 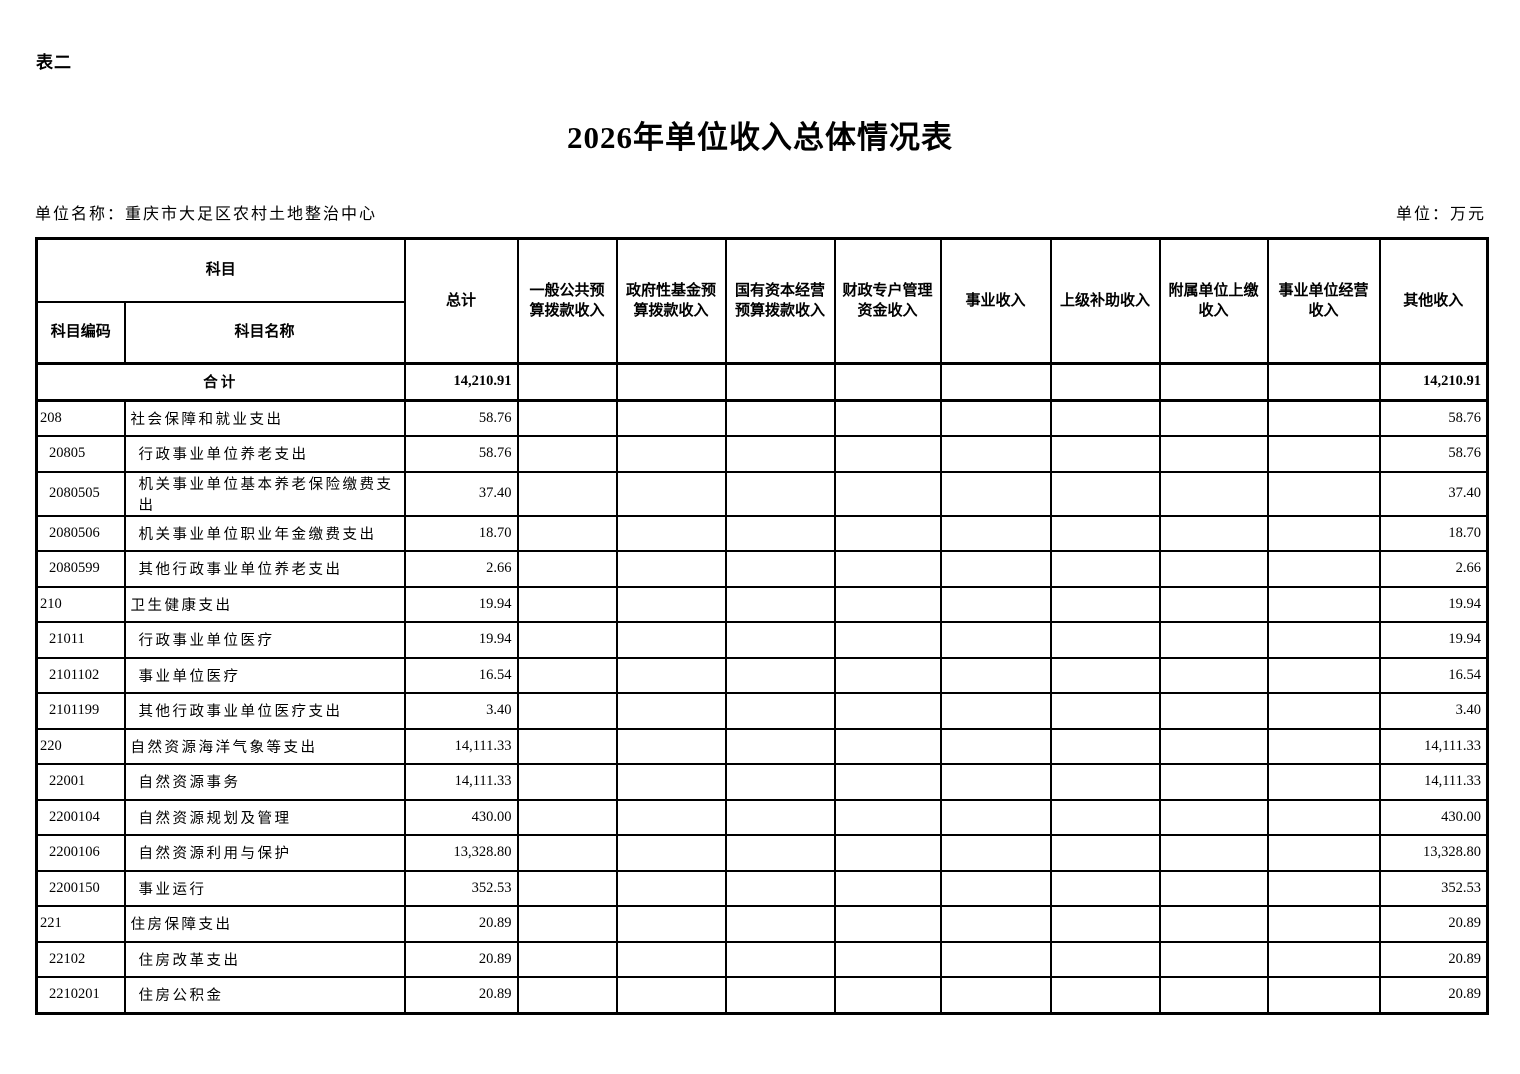 I want to click on page-title: 2026年单位收入总体情况表, so click(x=760, y=137).